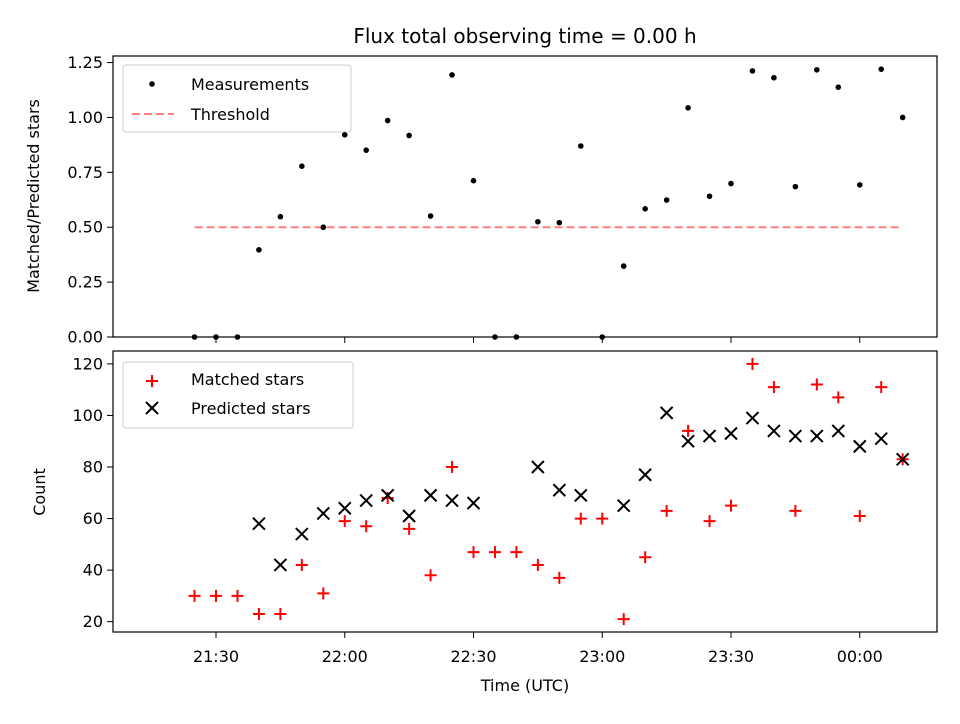  Describe the element at coordinates (731, 656) in the screenshot. I see `x-tick-label: 23:30` at that location.